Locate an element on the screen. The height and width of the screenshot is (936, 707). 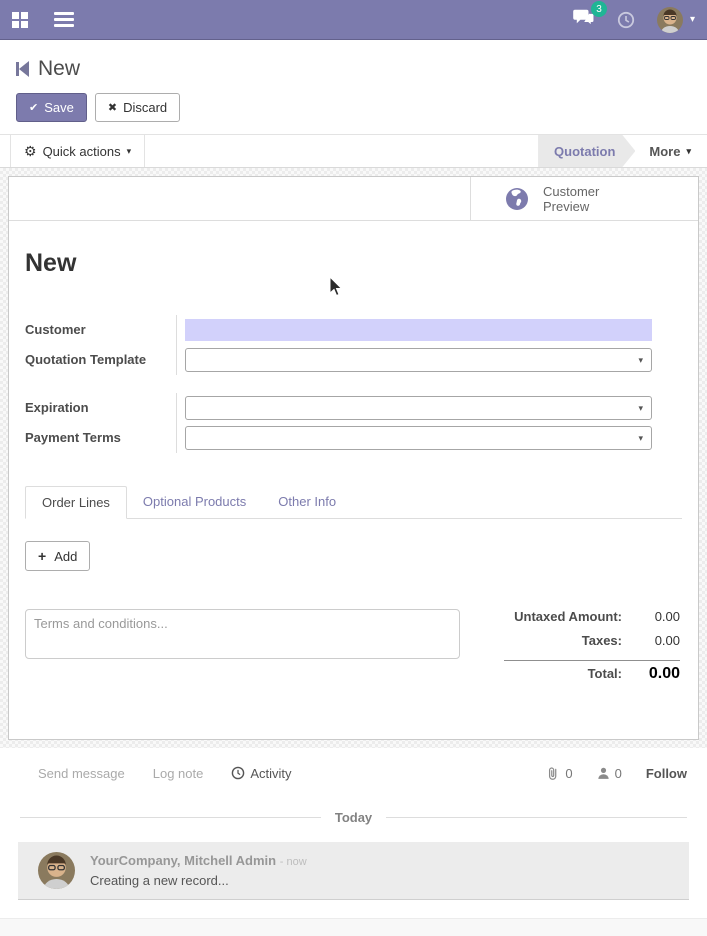
person-icon is located at coordinates (603, 773).